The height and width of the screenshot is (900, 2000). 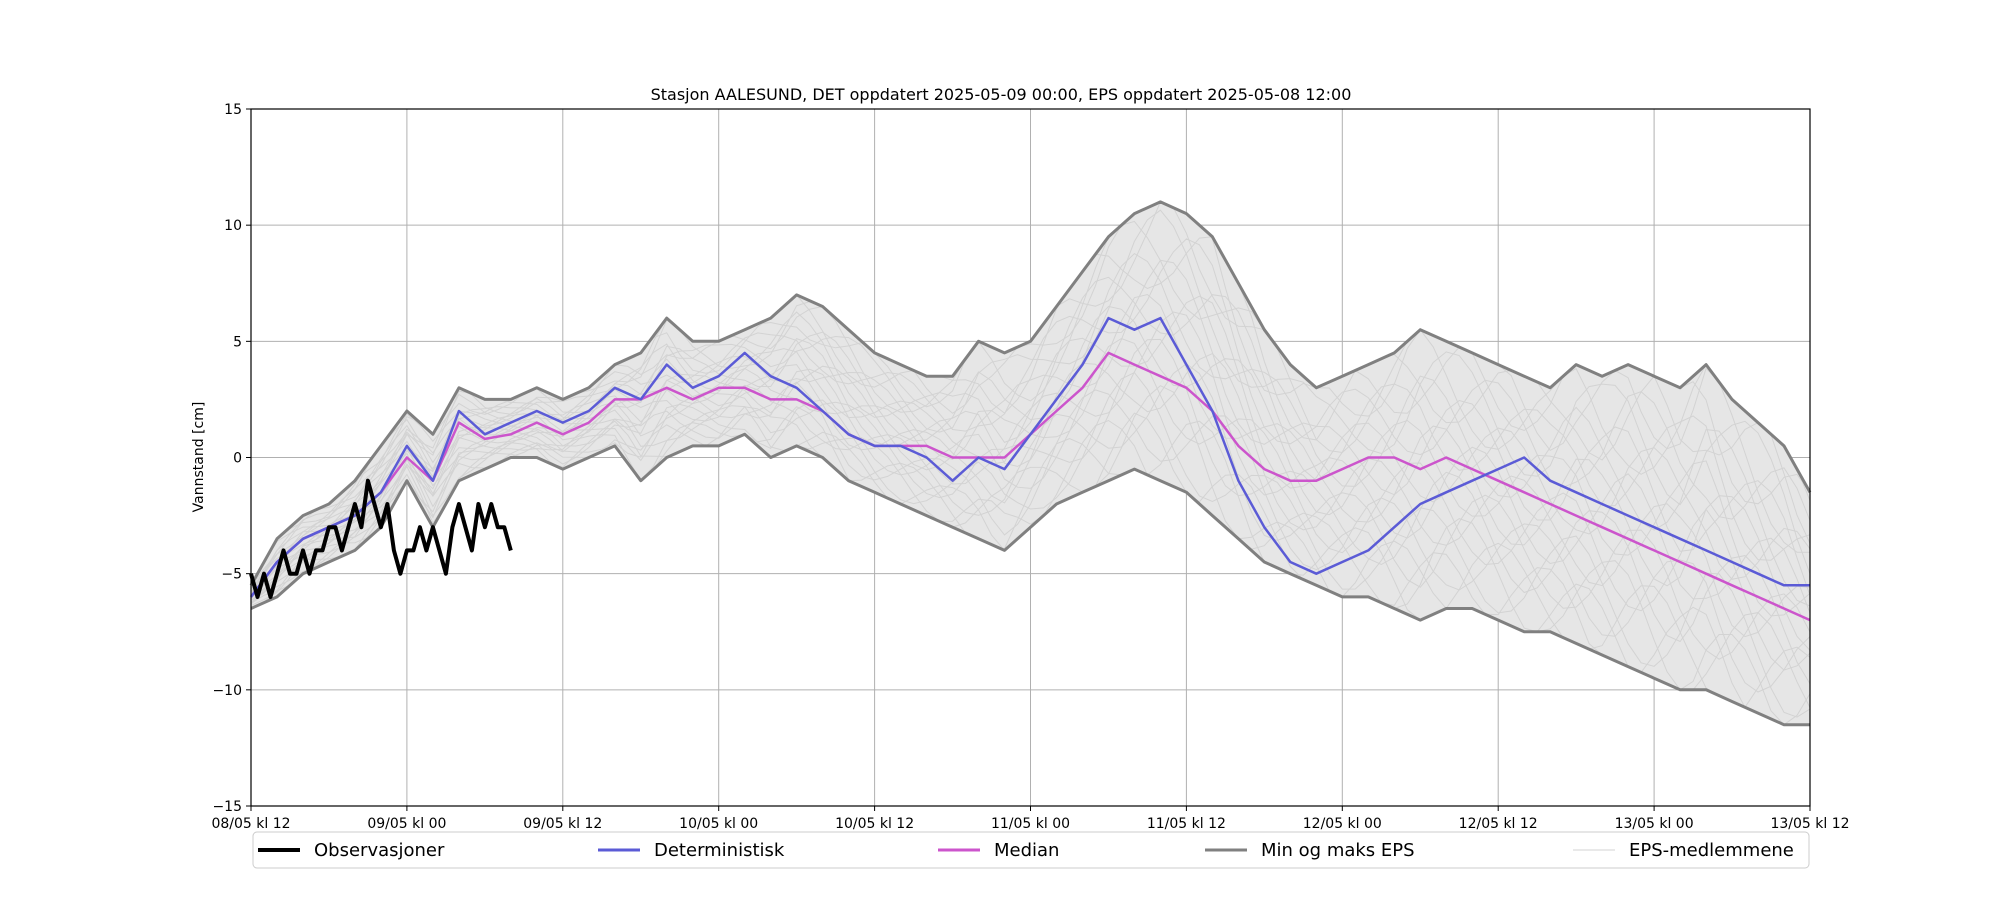 I want to click on y-tick-label: 15, so click(x=233, y=110).